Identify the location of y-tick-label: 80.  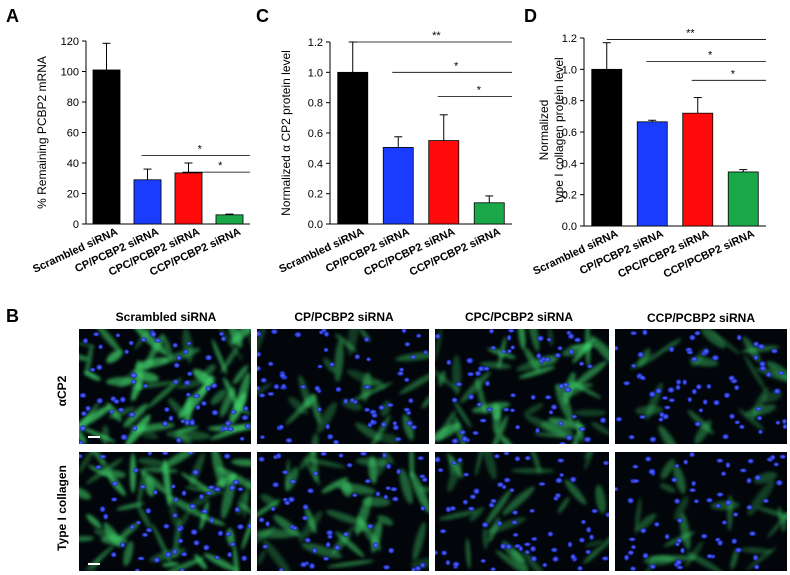
(73, 103).